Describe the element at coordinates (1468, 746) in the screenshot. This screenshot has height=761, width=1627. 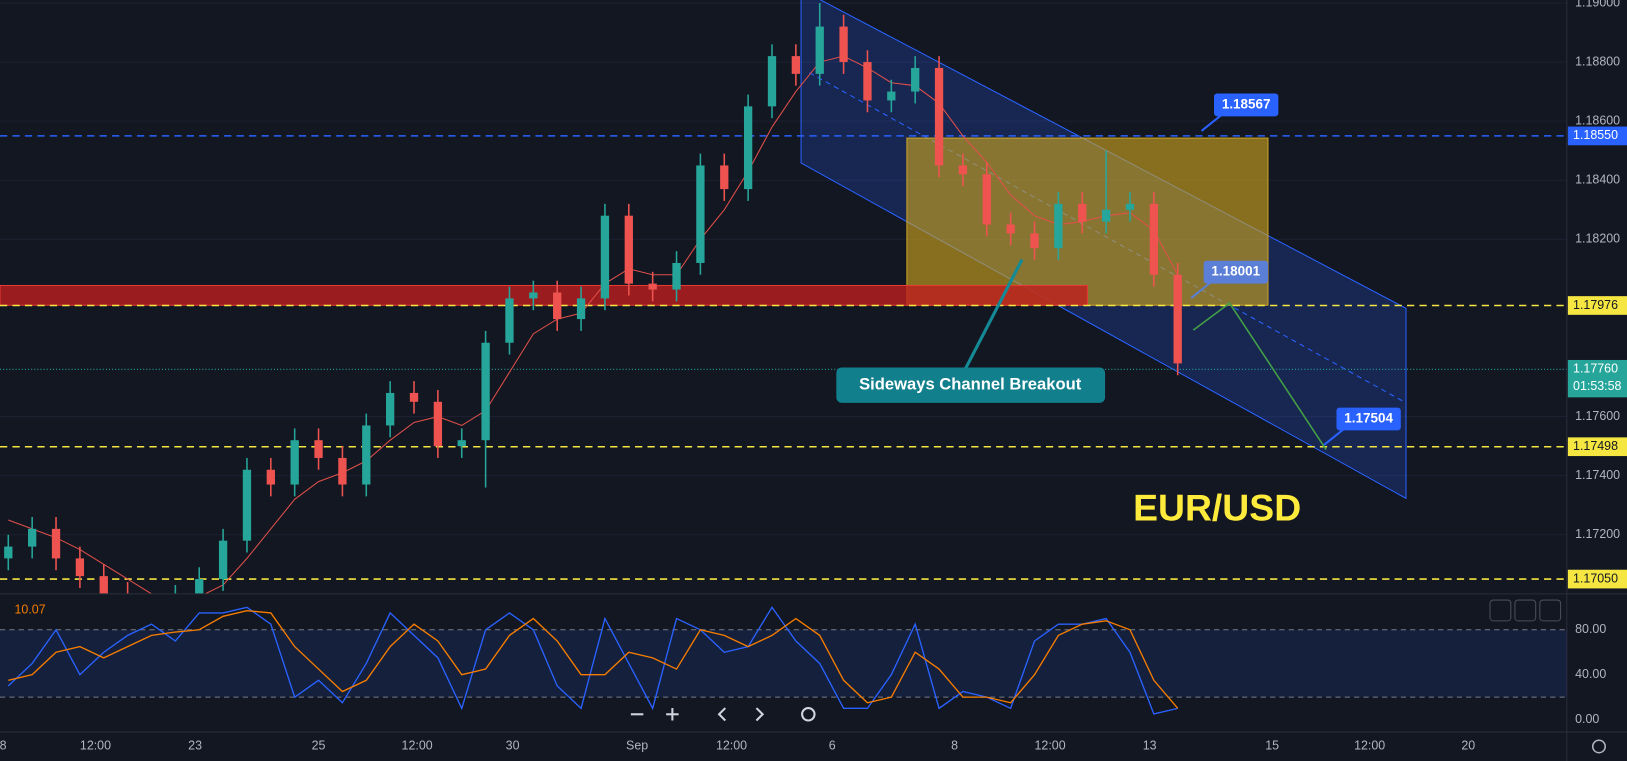
I see `x-tick-label: 20` at that location.